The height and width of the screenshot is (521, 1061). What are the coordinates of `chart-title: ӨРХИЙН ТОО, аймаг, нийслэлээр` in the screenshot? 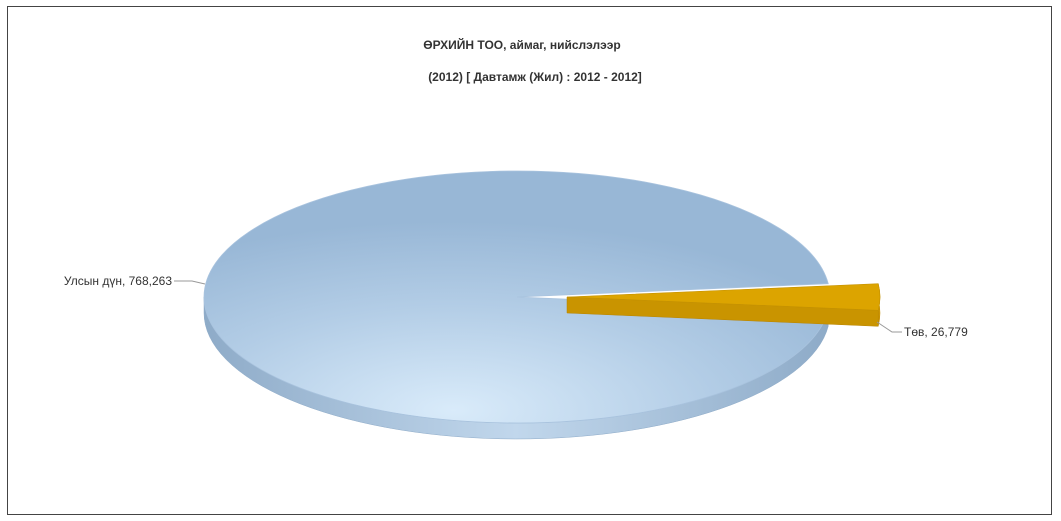 It's located at (521, 44).